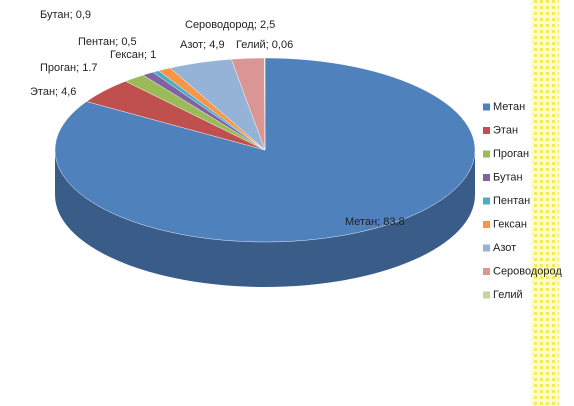 The height and width of the screenshot is (406, 574). I want to click on legend-label: Проган, so click(511, 154).